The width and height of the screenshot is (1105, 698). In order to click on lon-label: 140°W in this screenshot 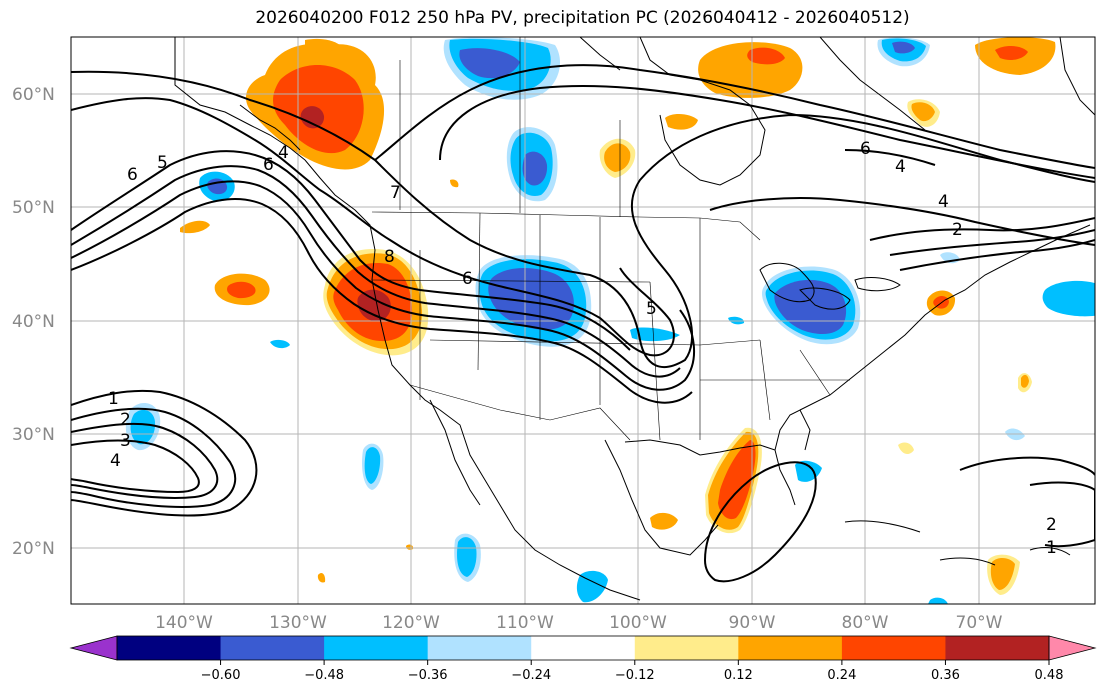, I will do `click(184, 623)`.